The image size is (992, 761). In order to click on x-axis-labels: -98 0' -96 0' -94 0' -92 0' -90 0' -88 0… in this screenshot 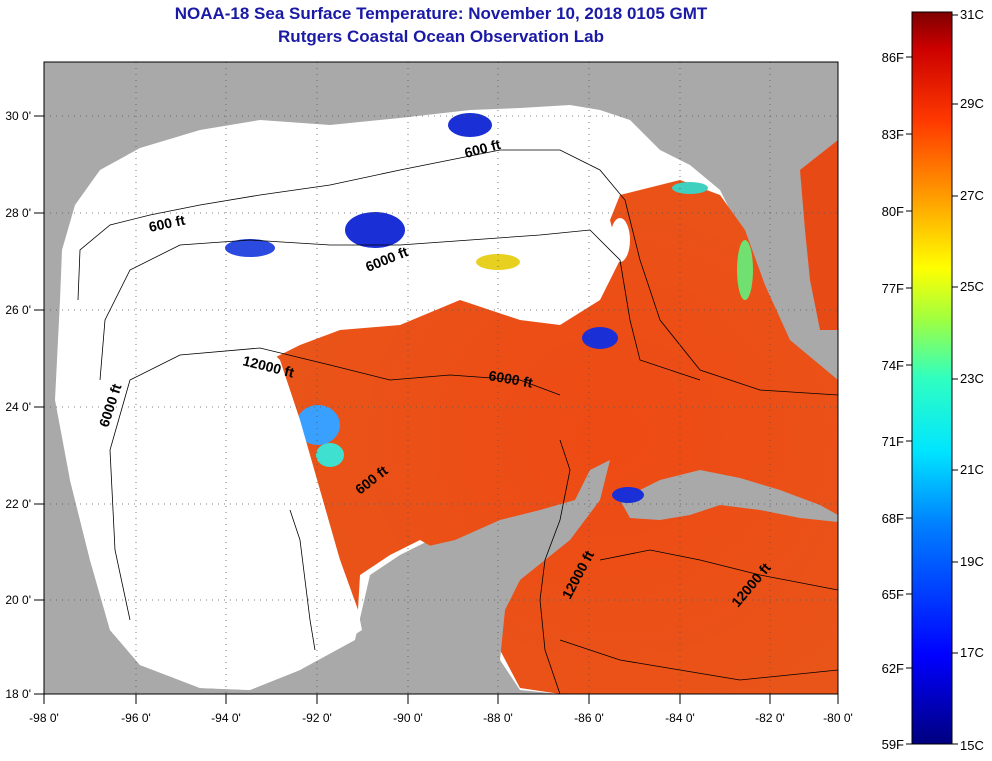, I will do `click(441, 718)`.